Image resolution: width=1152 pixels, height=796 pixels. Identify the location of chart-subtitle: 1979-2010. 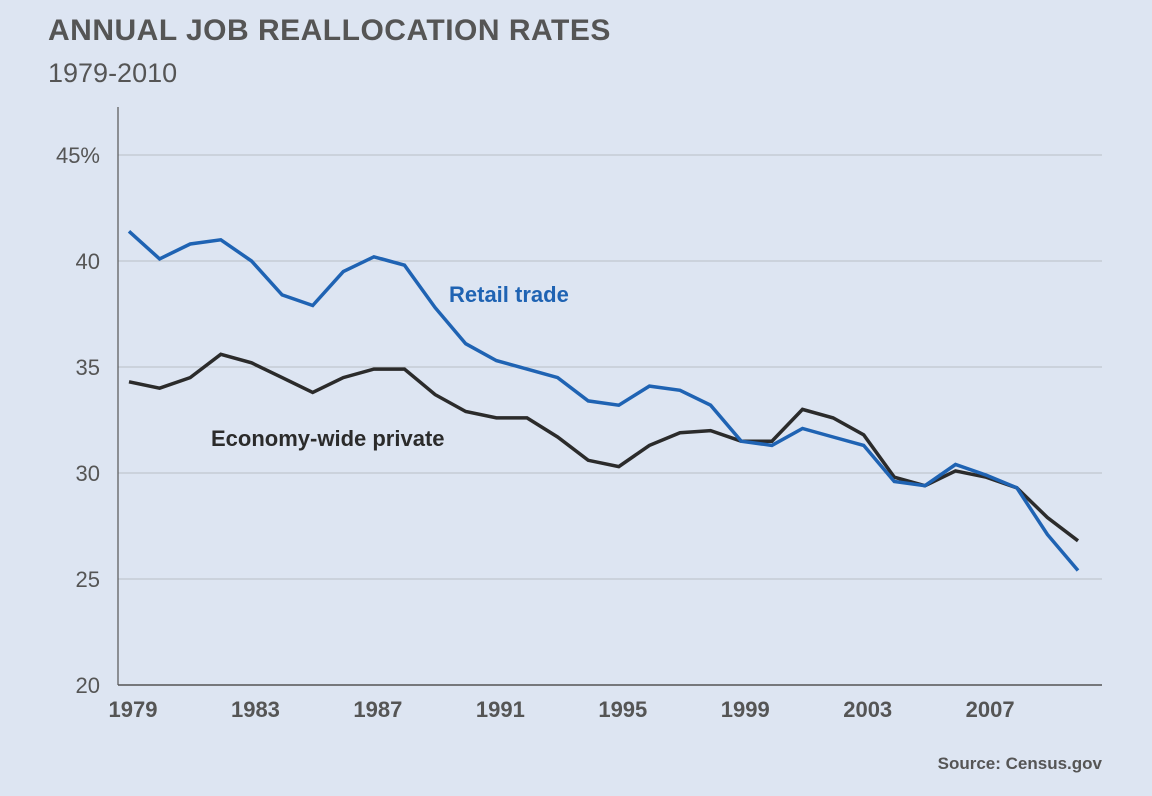
(113, 73).